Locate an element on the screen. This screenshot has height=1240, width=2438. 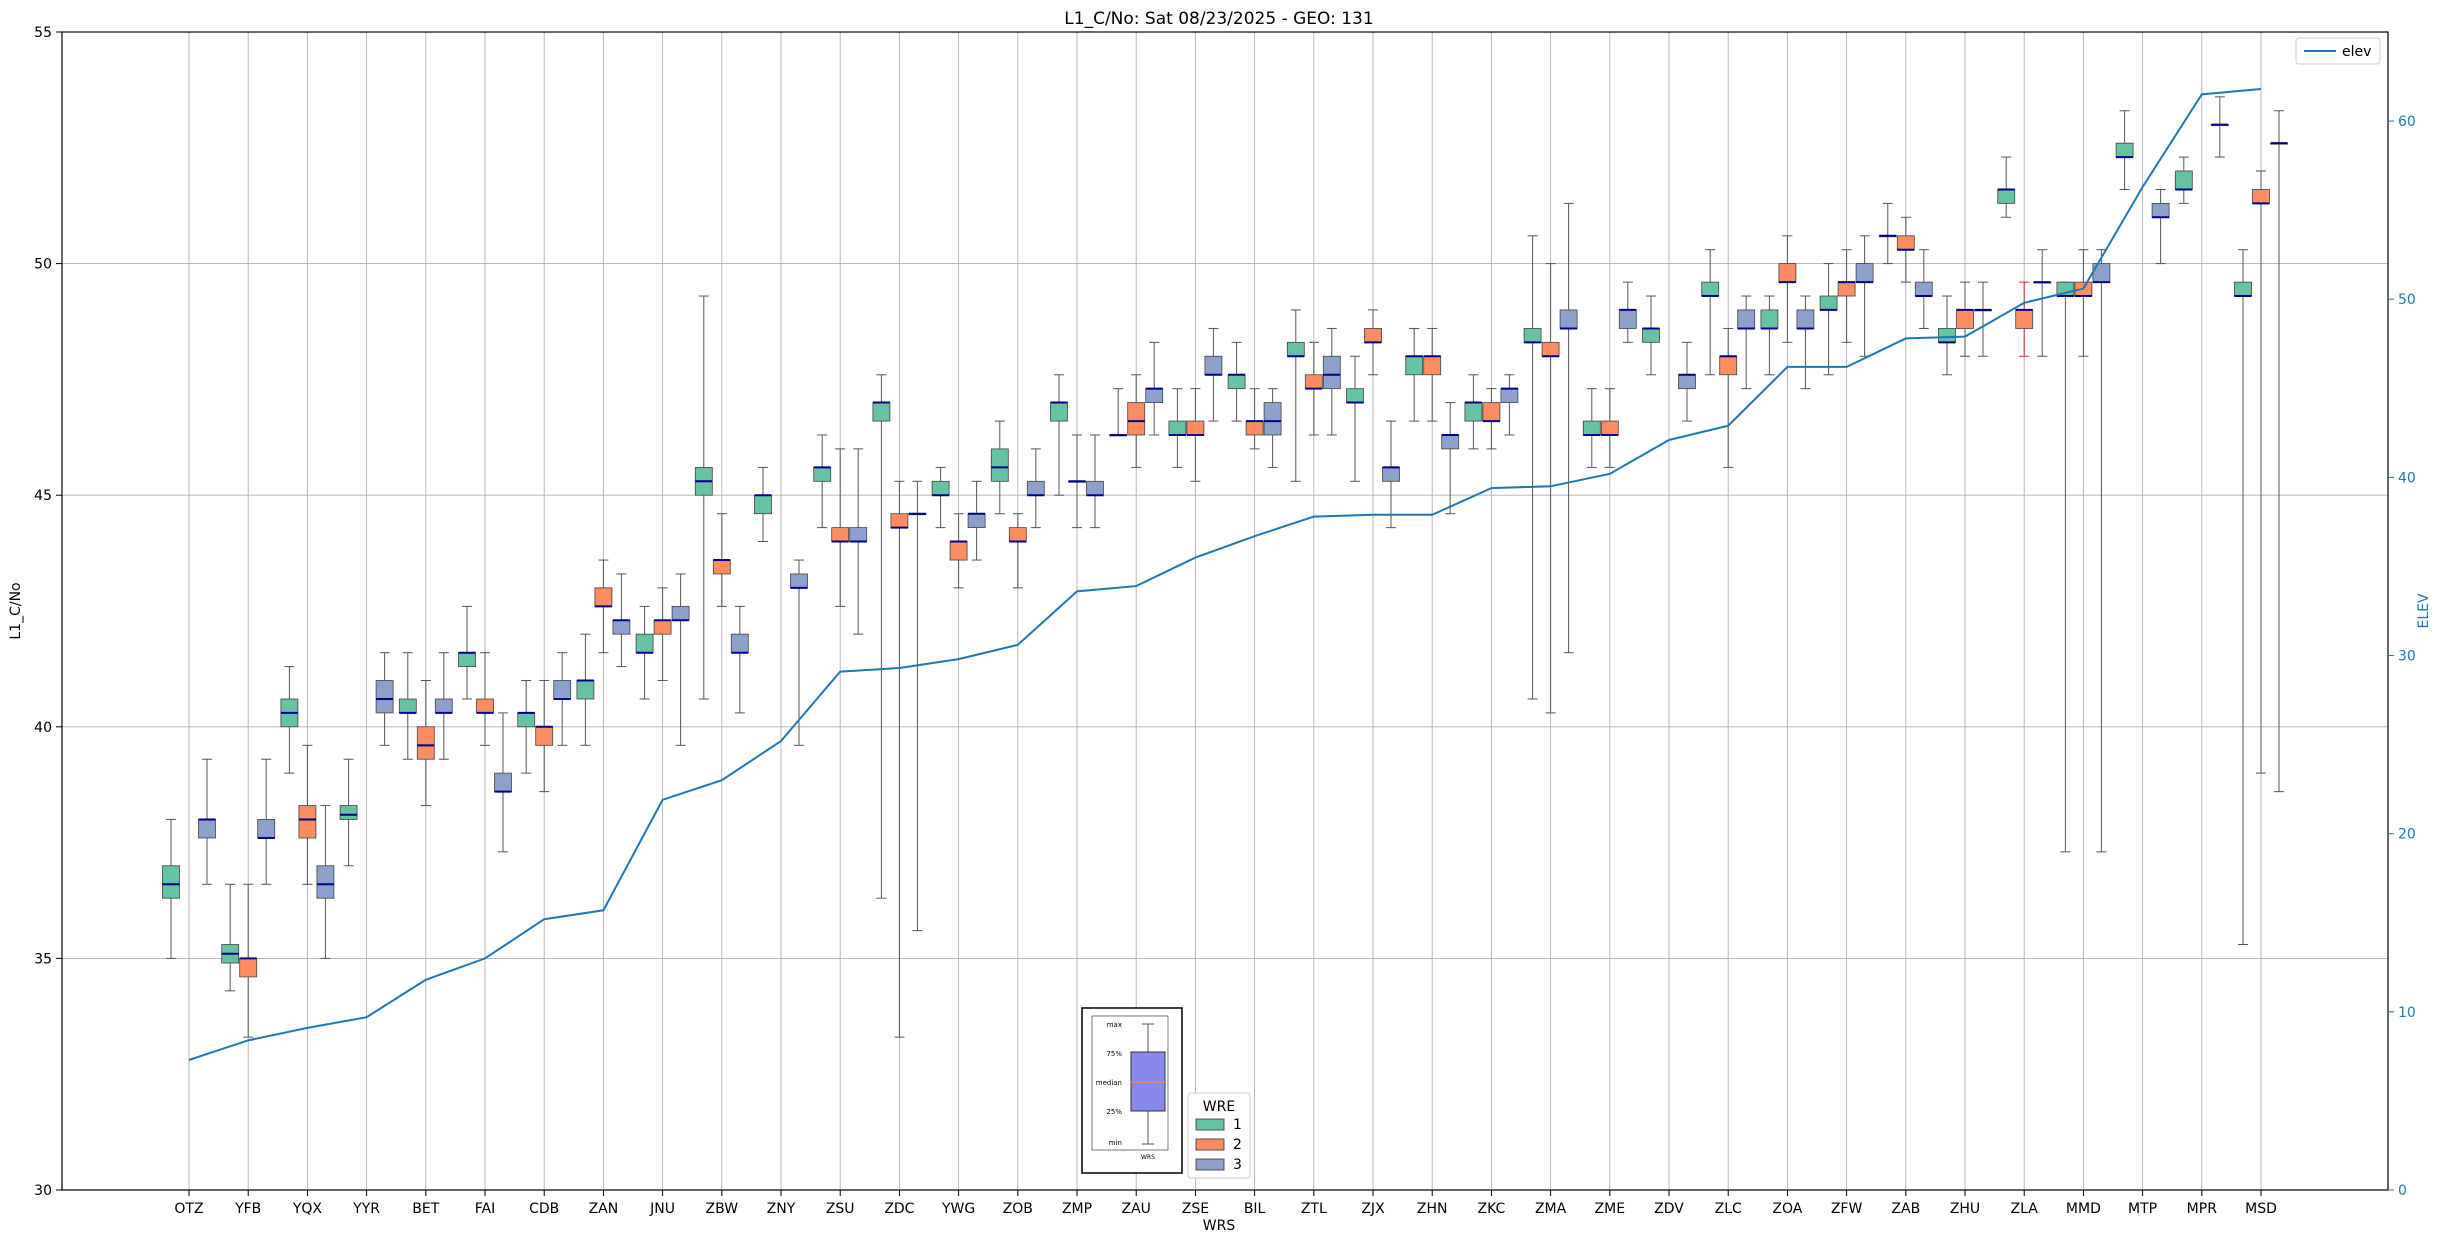
box-wre2-zhu is located at coordinates (1965, 319).